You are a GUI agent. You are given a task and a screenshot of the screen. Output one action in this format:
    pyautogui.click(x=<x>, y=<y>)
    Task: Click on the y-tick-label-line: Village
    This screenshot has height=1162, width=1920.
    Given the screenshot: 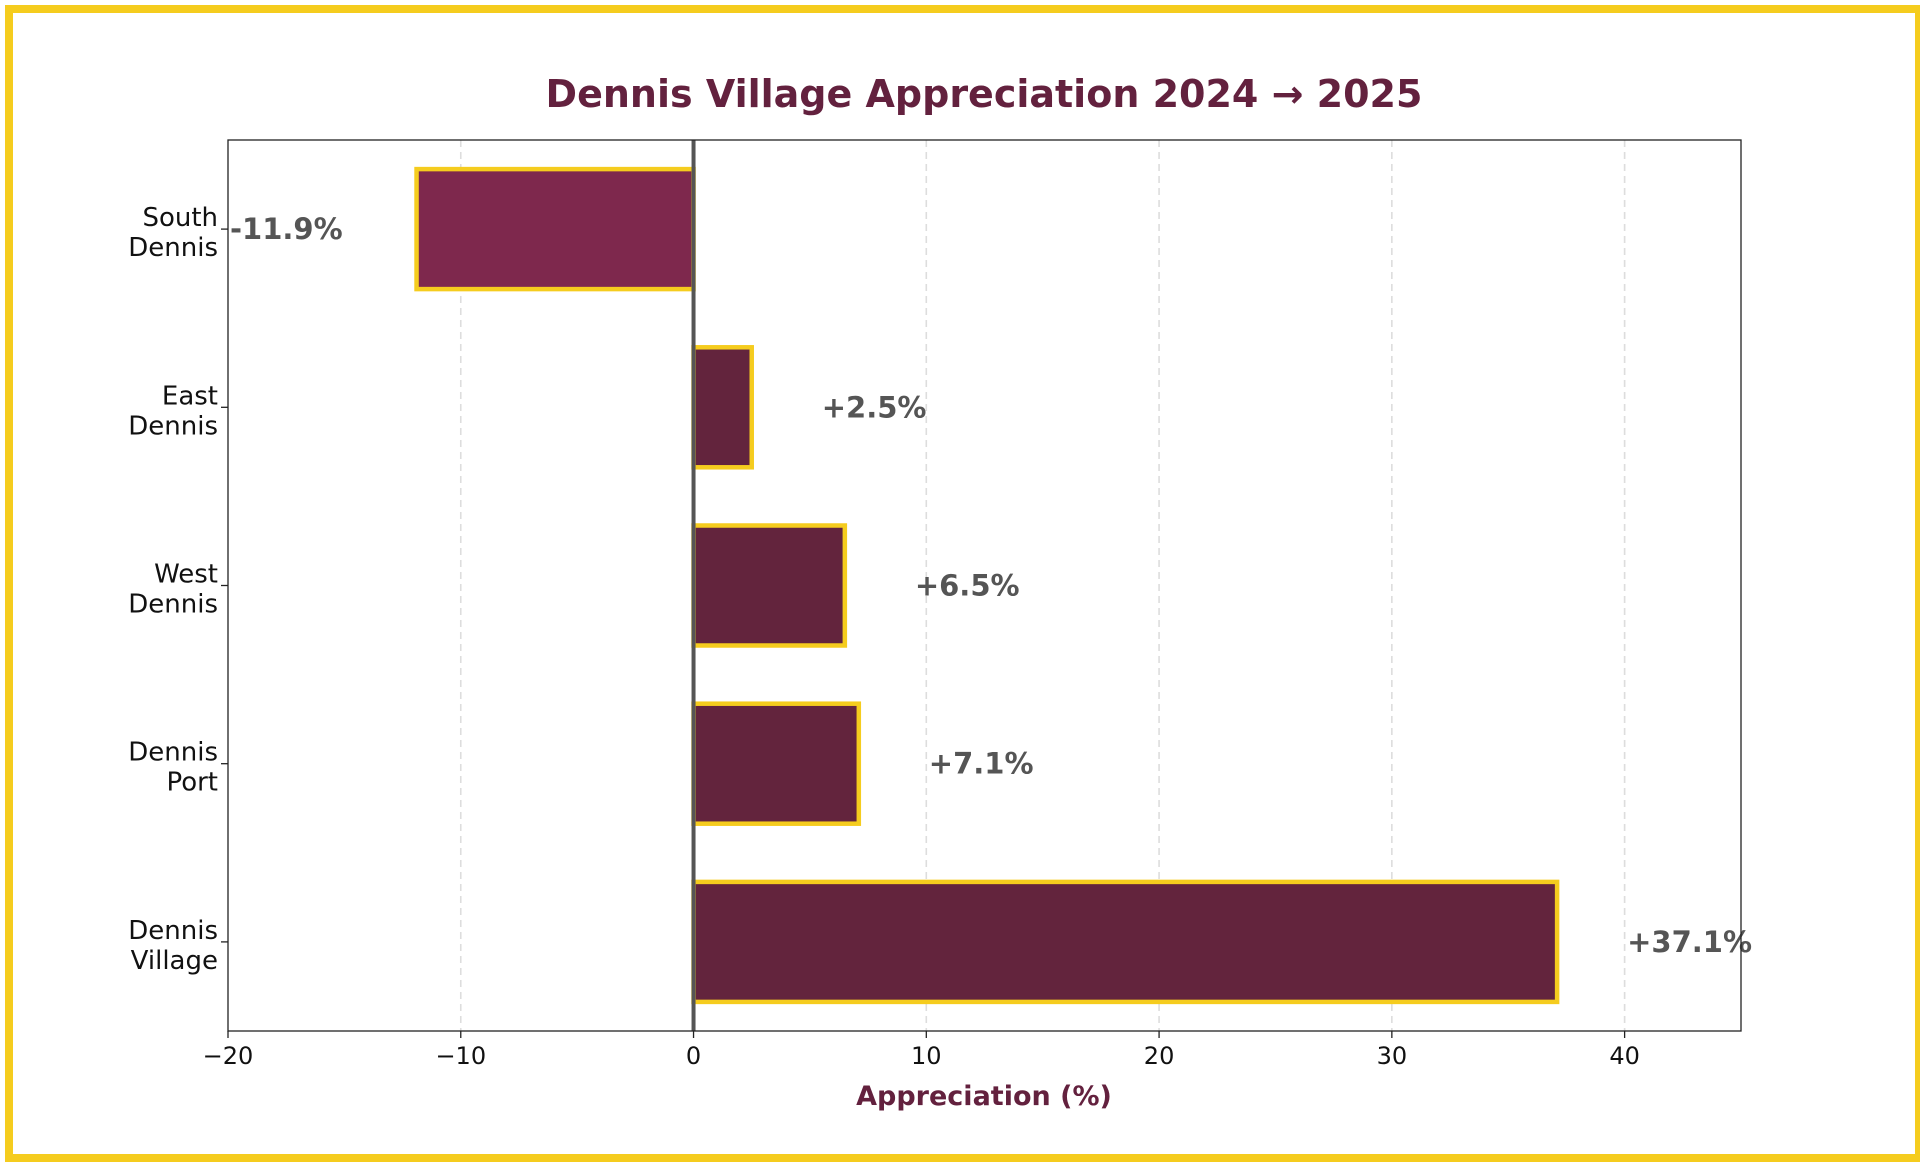 What is the action you would take?
    pyautogui.click(x=174, y=961)
    